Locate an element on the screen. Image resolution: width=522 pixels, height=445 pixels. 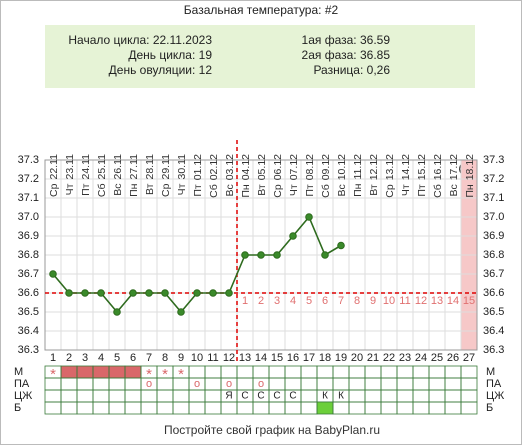
date-label: Пт 24.11 is located at coordinates (86, 175).